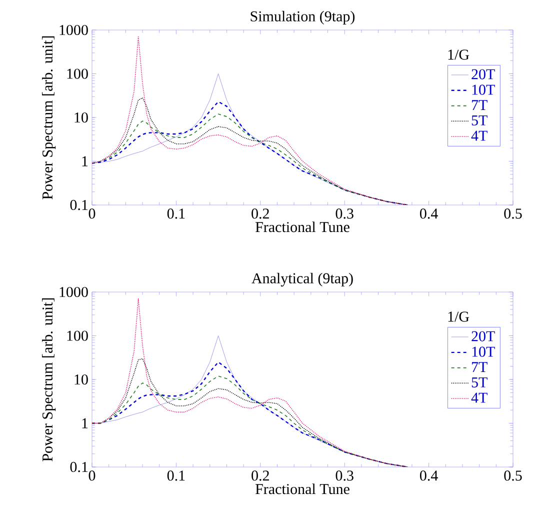 This screenshot has height=517, width=543. I want to click on chart-title: Analytical (9tap), so click(302, 279).